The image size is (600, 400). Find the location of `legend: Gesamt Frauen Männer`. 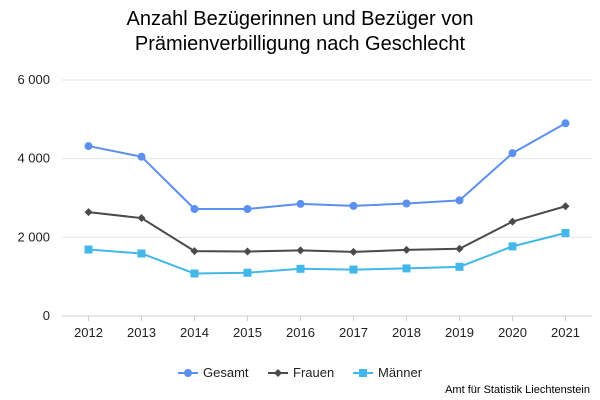

legend: Gesamt Frauen Männer is located at coordinates (300, 372).